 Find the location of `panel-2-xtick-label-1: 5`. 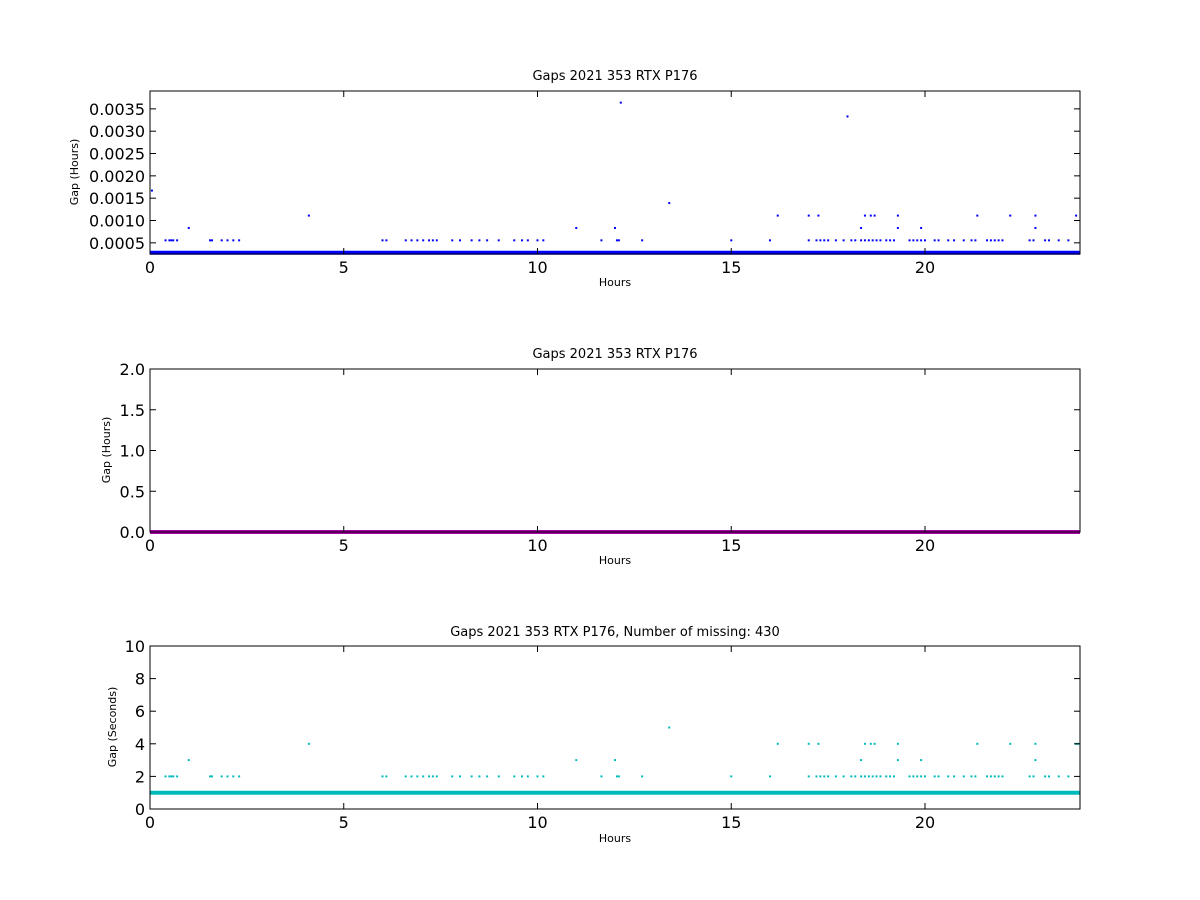

panel-2-xtick-label-1: 5 is located at coordinates (344, 545).